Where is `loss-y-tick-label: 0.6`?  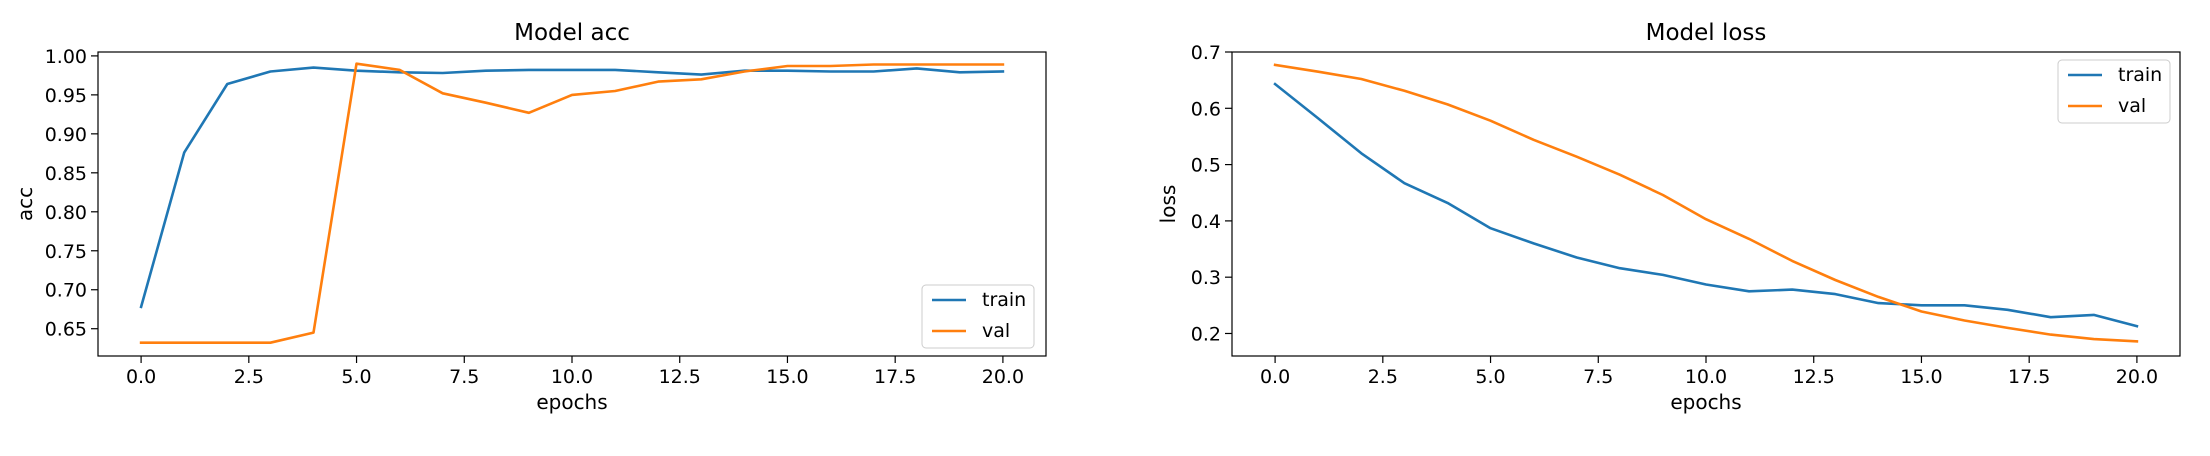 loss-y-tick-label: 0.6 is located at coordinates (1206, 109).